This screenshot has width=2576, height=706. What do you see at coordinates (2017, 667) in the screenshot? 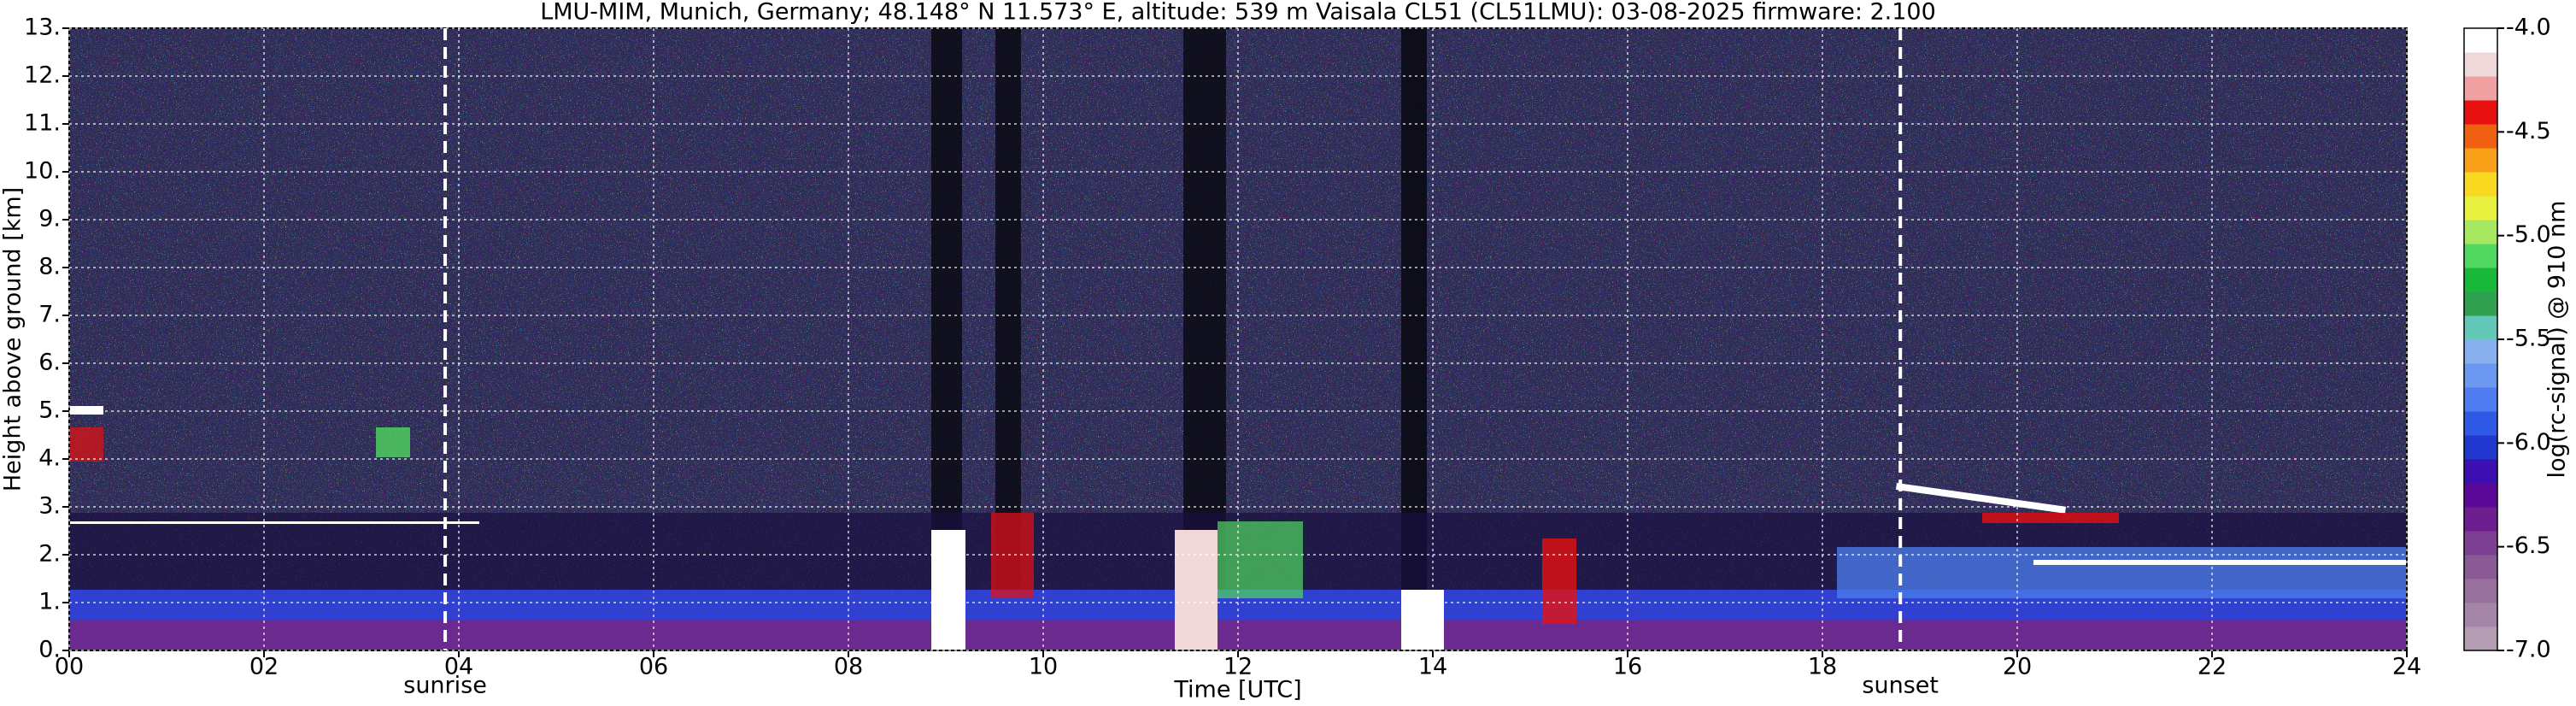
I see `x-tick-label: 20` at bounding box center [2017, 667].